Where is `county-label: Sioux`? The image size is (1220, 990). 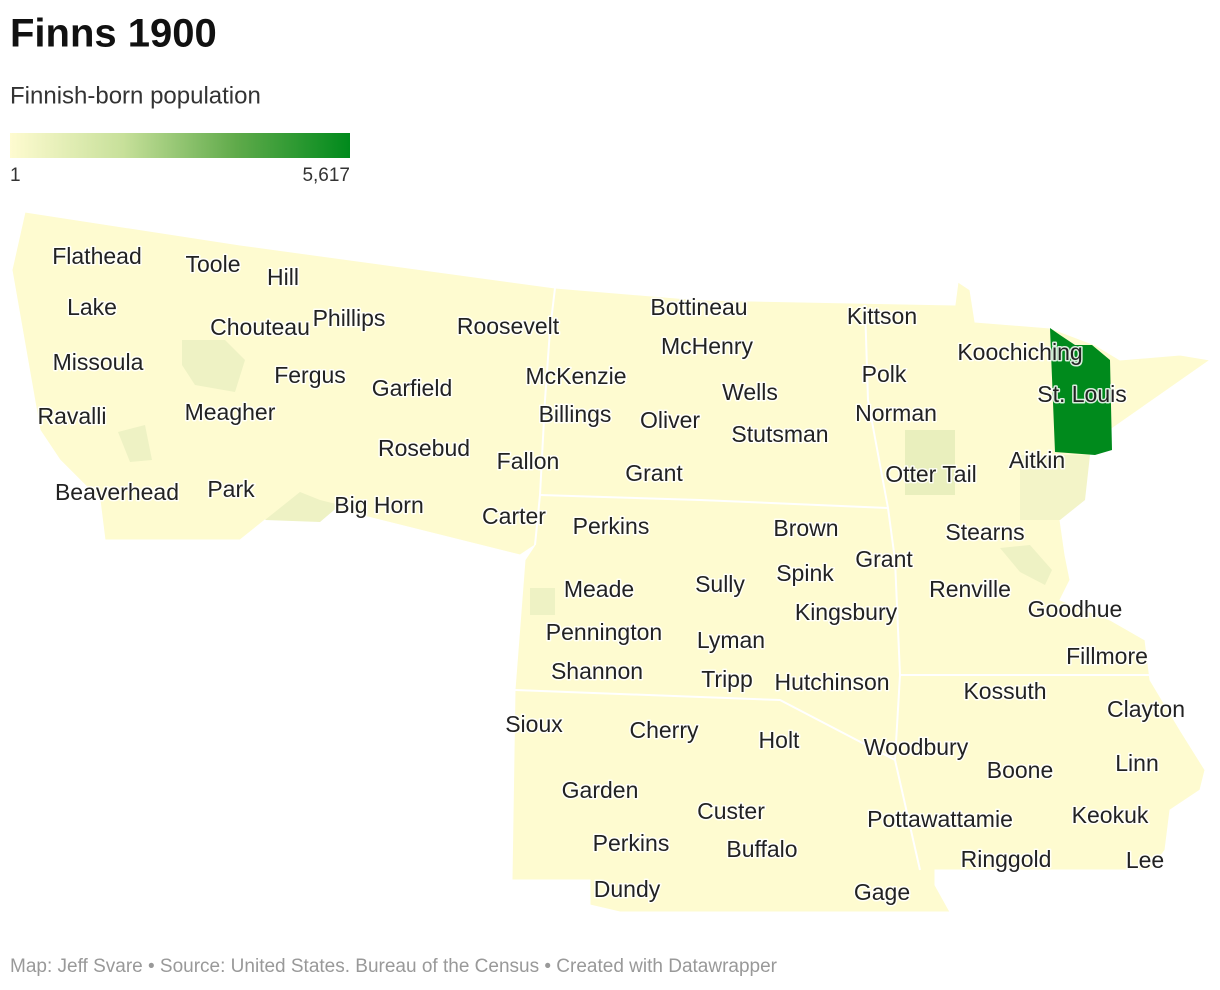
county-label: Sioux is located at coordinates (534, 724).